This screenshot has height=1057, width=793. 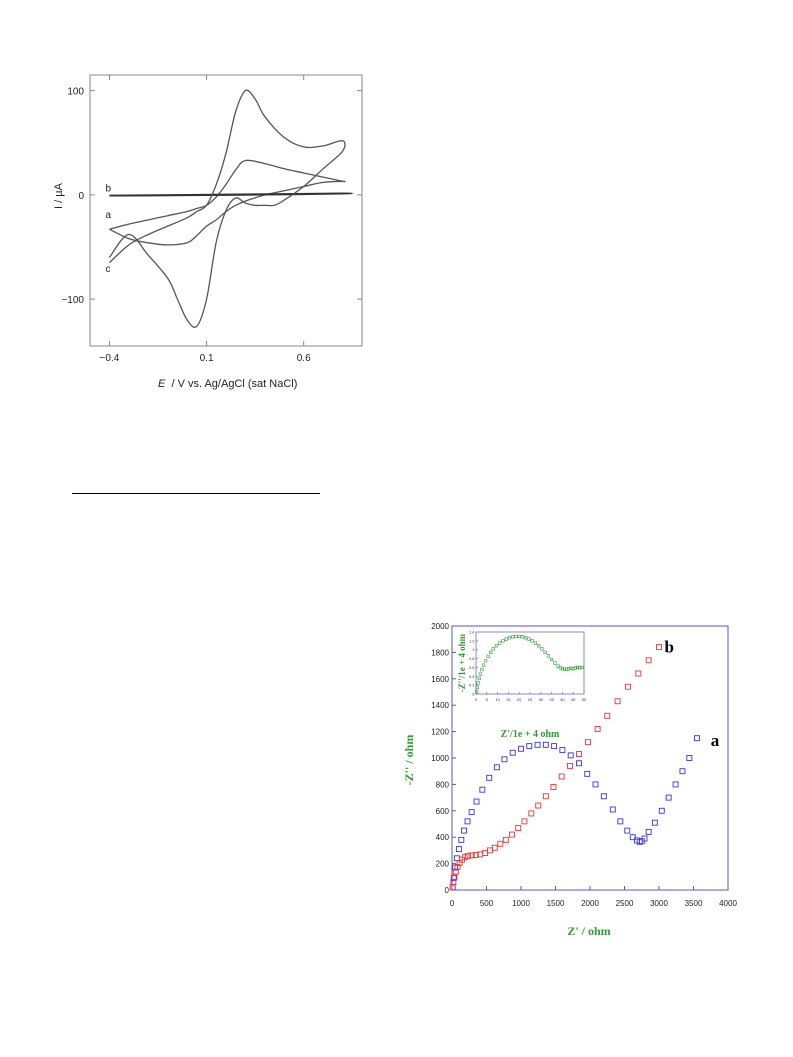 I want to click on eis-y-tick-label: 800, so click(x=443, y=784).